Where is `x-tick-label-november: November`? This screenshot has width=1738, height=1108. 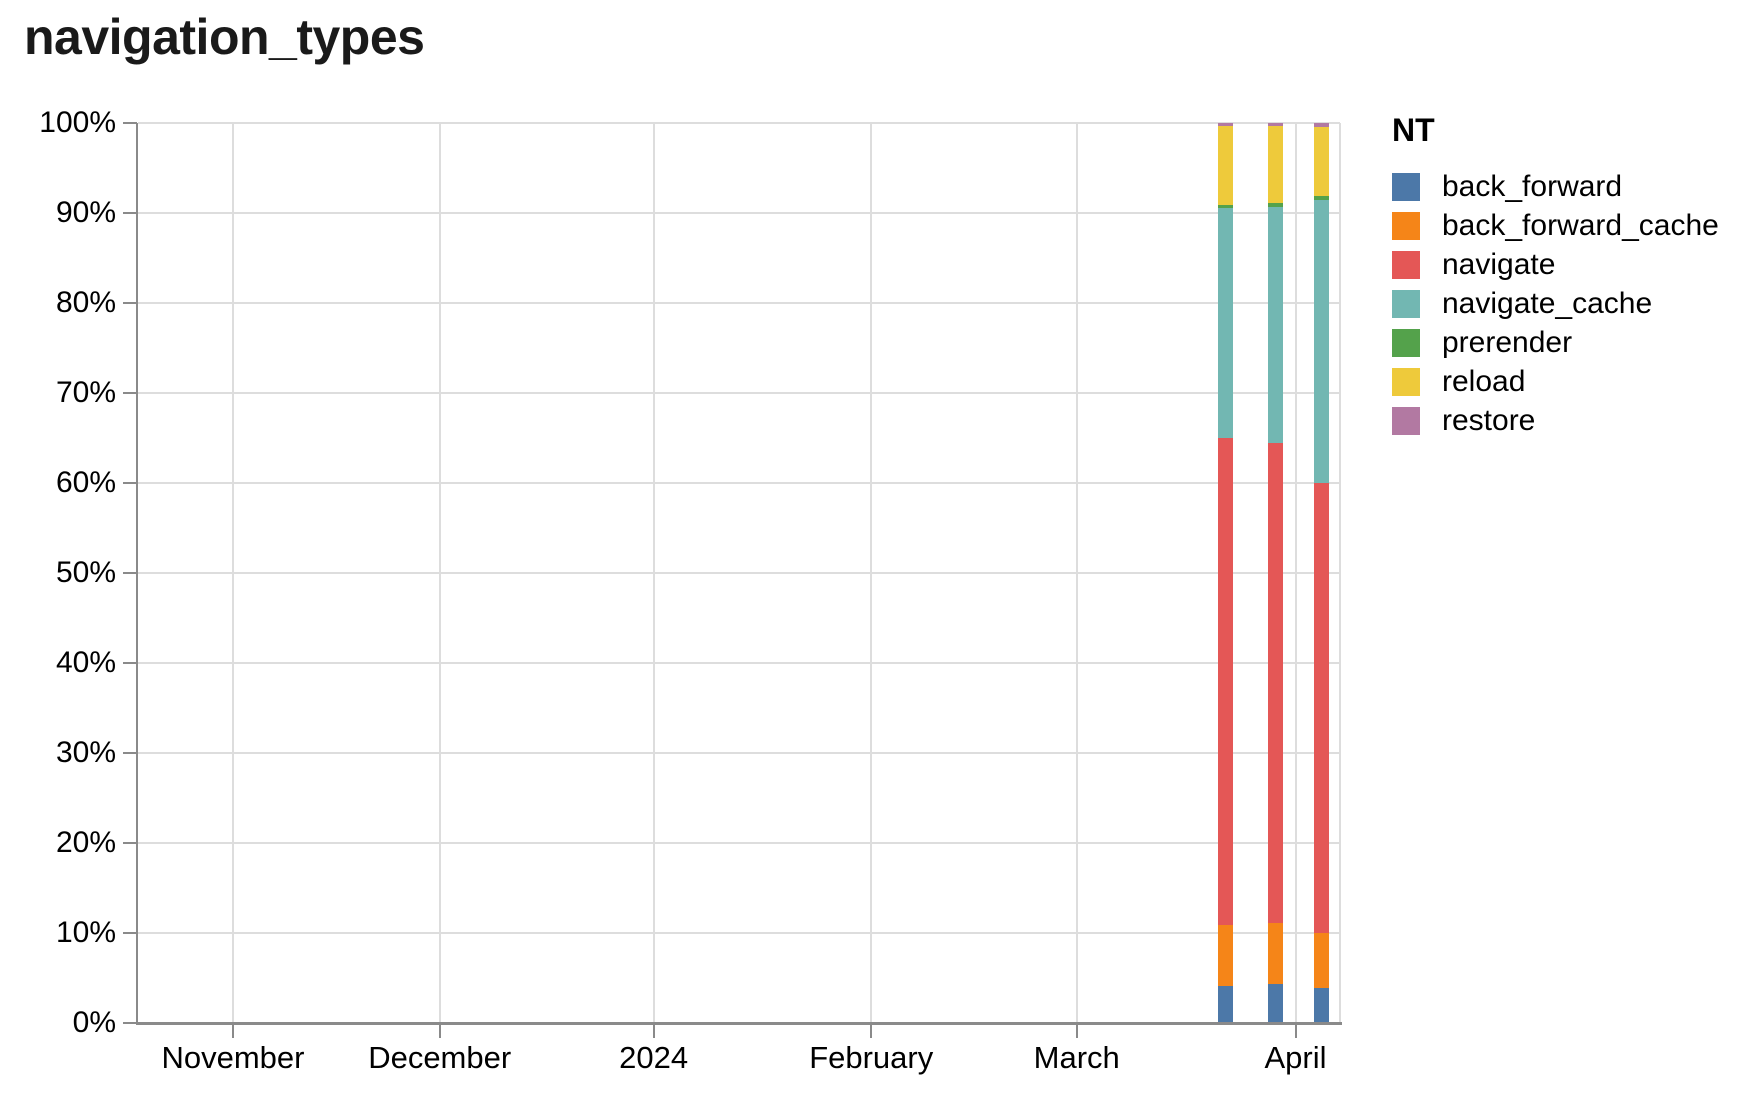 x-tick-label-november: November is located at coordinates (233, 1057).